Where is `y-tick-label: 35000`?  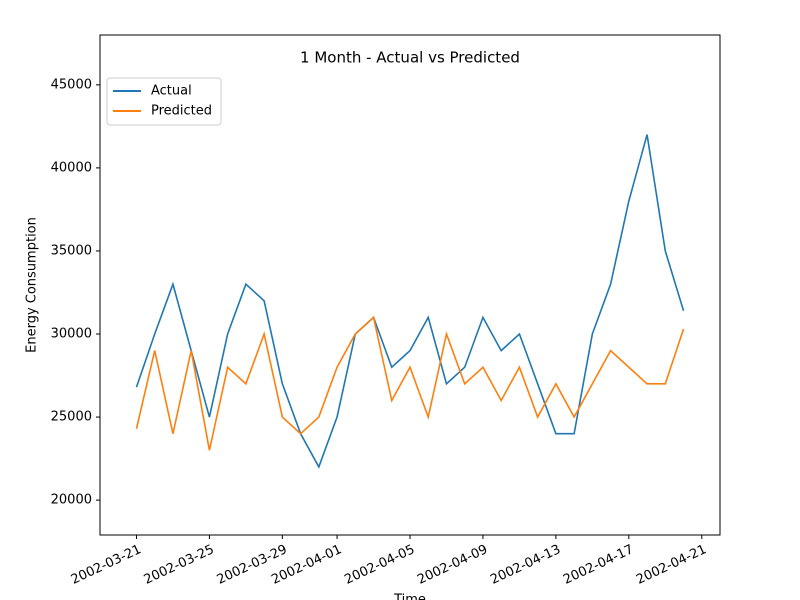
y-tick-label: 35000 is located at coordinates (71, 250).